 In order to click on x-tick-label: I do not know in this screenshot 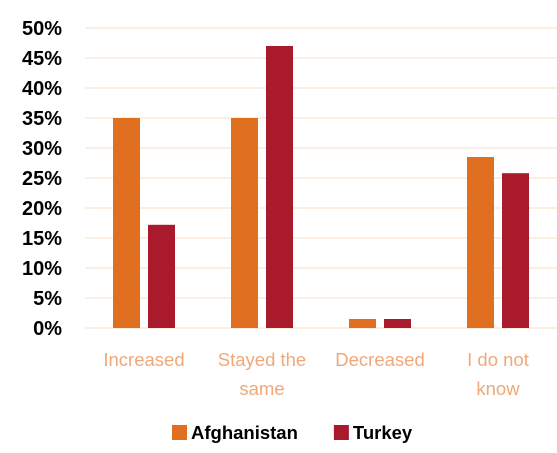, I will do `click(498, 374)`.